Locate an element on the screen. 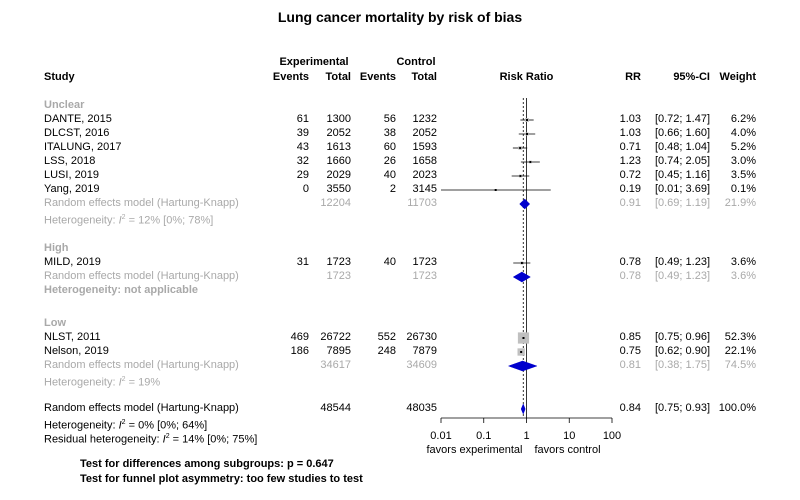  header-risk-ratio: Risk Ratio is located at coordinates (526, 77).